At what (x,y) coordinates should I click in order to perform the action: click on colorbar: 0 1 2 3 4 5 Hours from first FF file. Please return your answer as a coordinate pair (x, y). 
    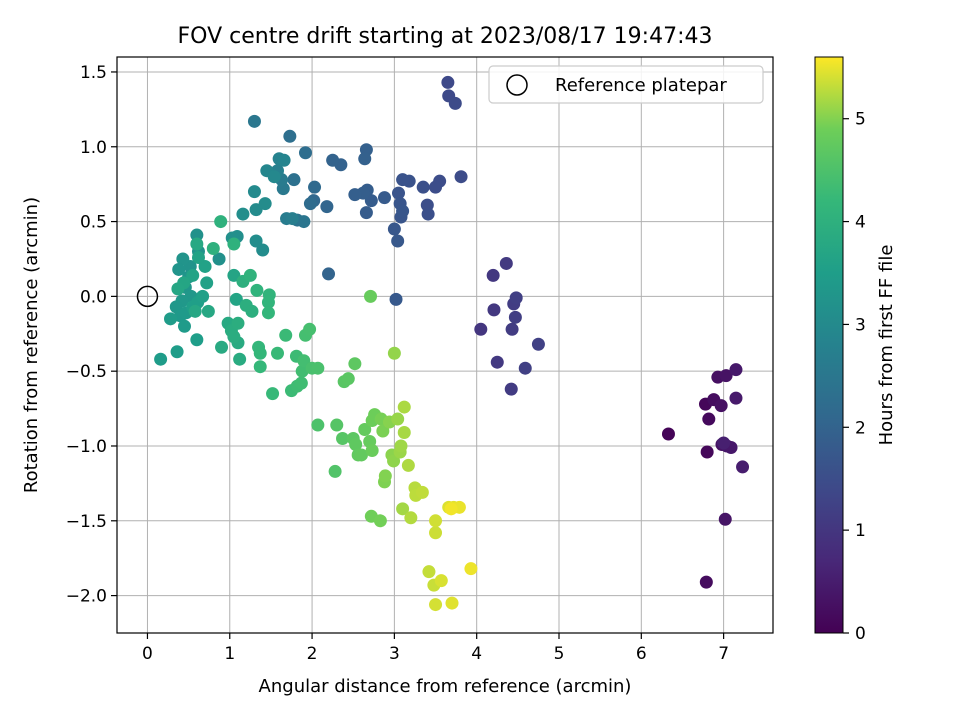
    Looking at the image, I should click on (855, 350).